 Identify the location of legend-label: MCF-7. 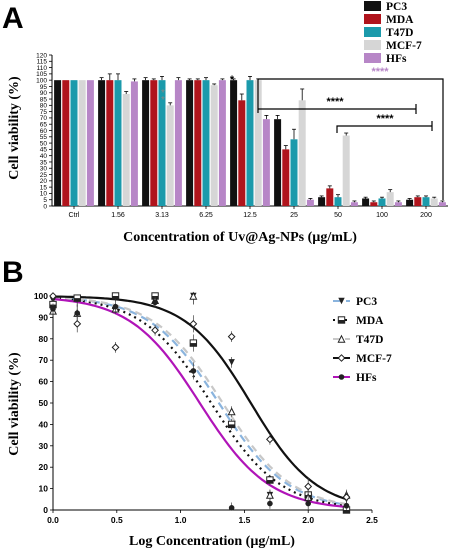
(404, 46).